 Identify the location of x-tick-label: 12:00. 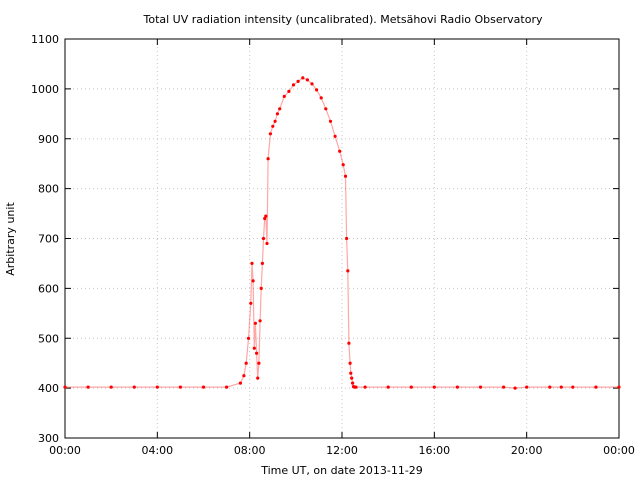
(342, 450).